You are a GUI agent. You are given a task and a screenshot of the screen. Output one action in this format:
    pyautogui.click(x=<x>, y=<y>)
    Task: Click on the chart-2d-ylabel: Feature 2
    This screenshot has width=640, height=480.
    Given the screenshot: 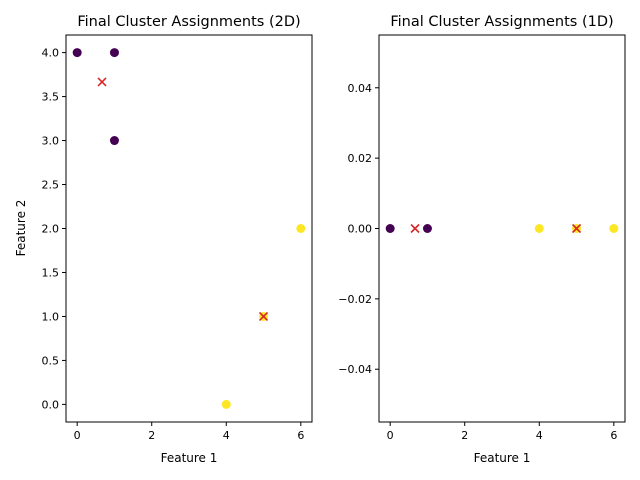 What is the action you would take?
    pyautogui.click(x=21, y=228)
    